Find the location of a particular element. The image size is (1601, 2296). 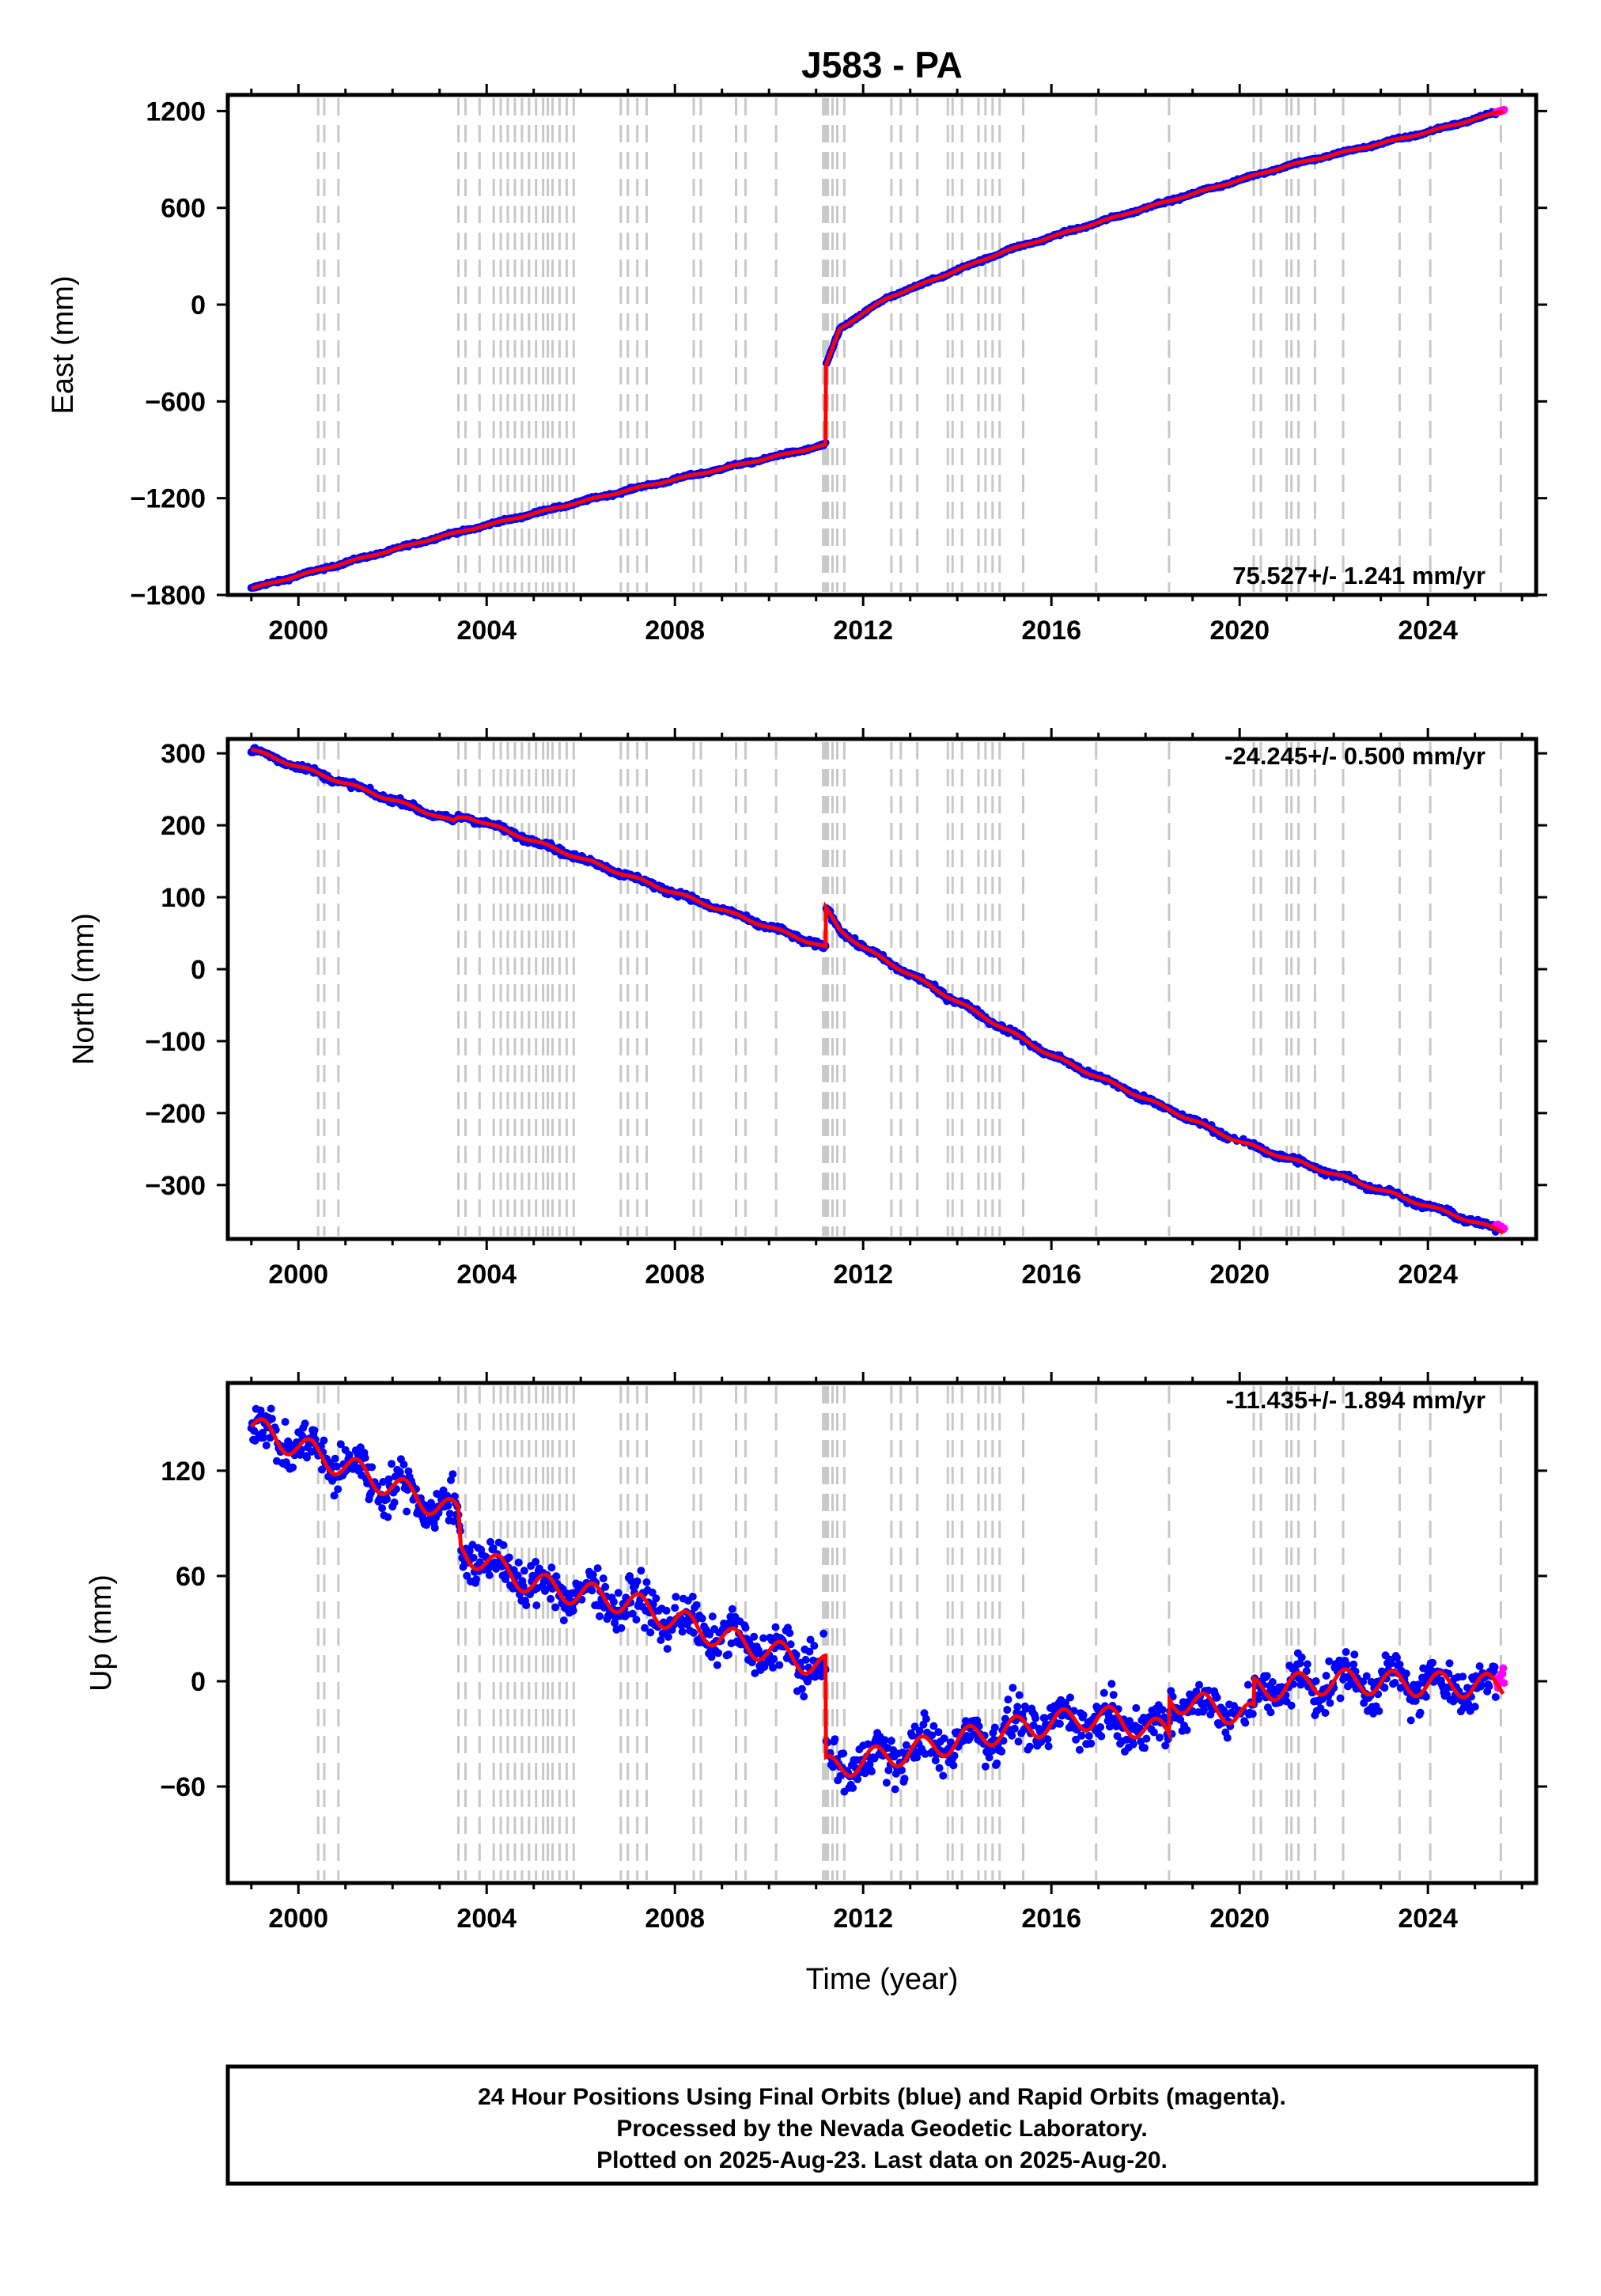

up-y-tick-label: 60 is located at coordinates (191, 1577).